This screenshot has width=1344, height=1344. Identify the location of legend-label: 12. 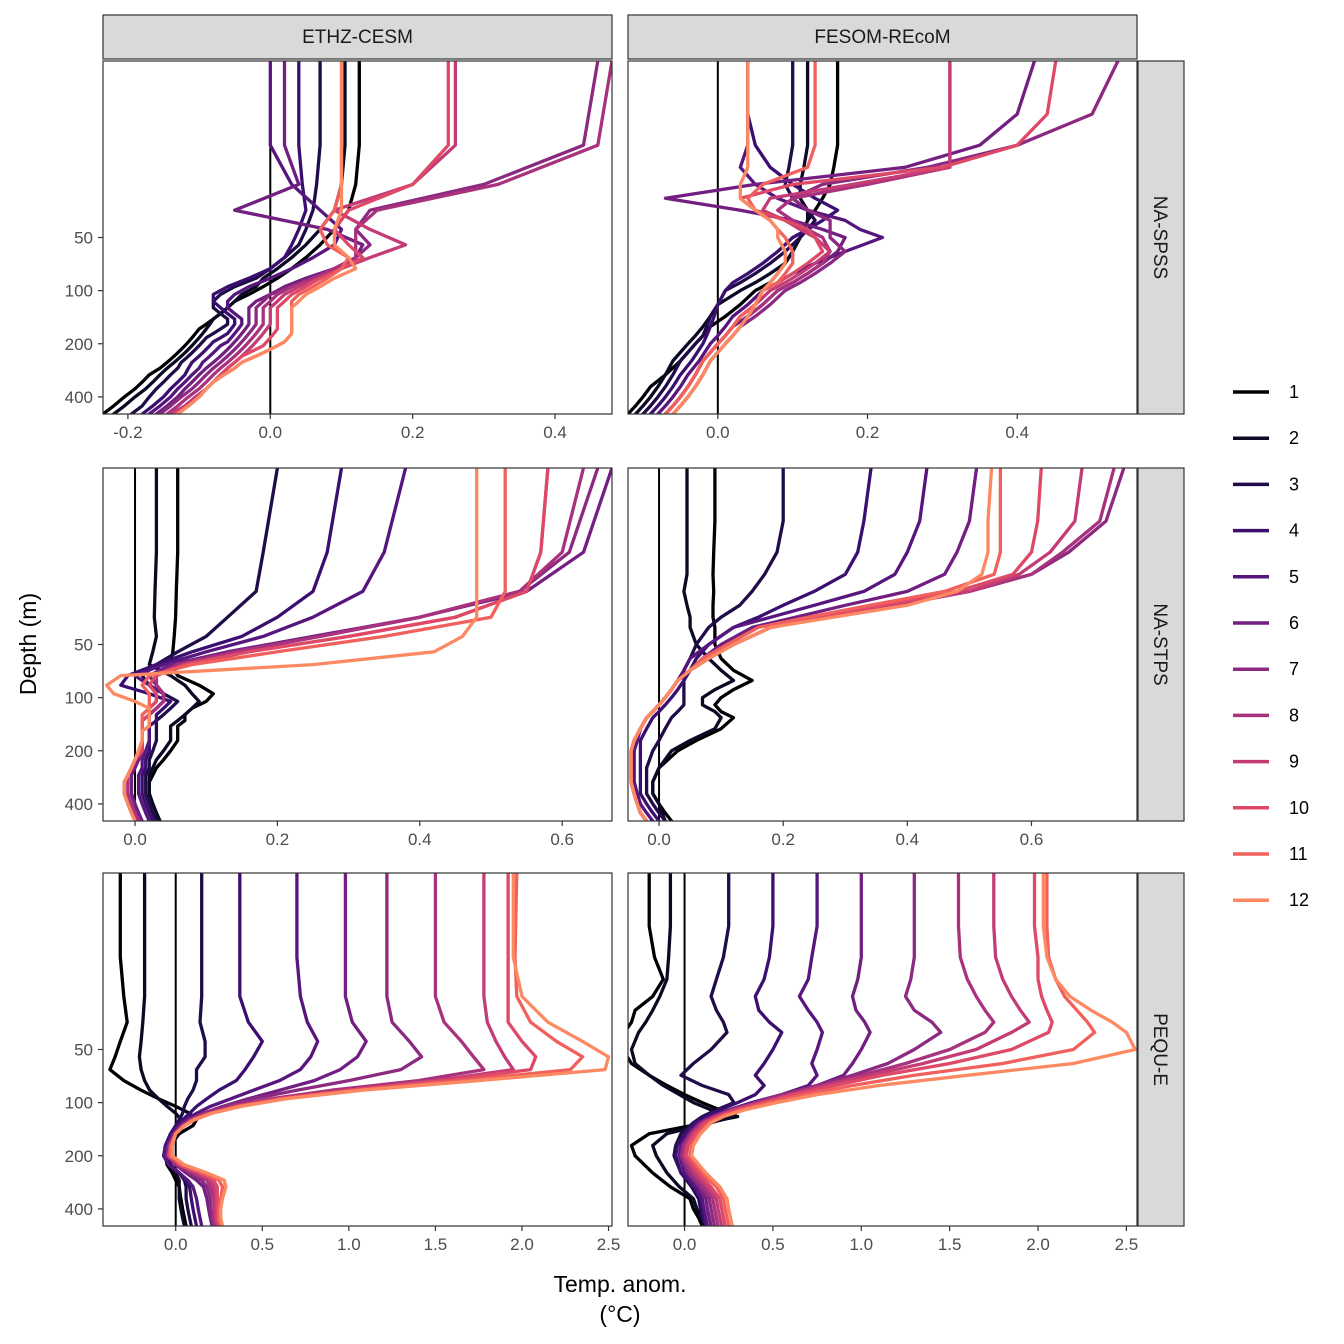
(1299, 900).